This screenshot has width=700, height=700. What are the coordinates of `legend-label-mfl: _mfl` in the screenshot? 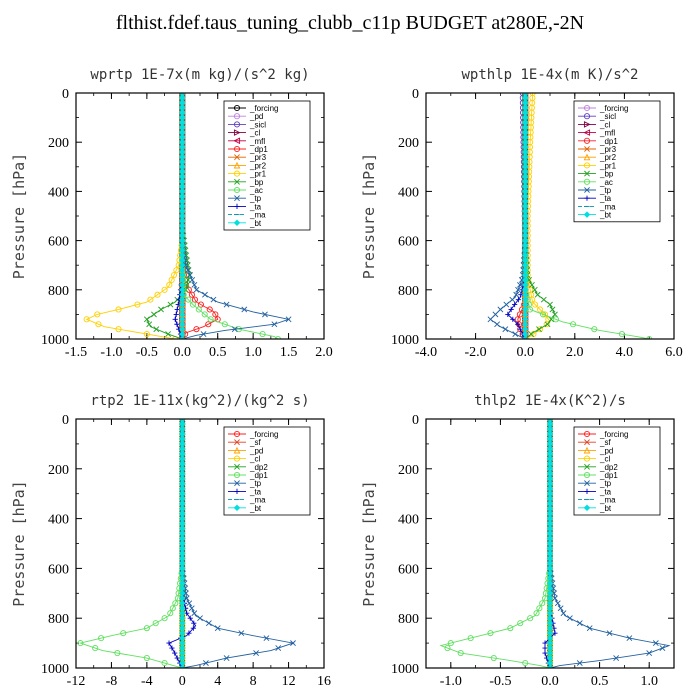 It's located at (257, 141).